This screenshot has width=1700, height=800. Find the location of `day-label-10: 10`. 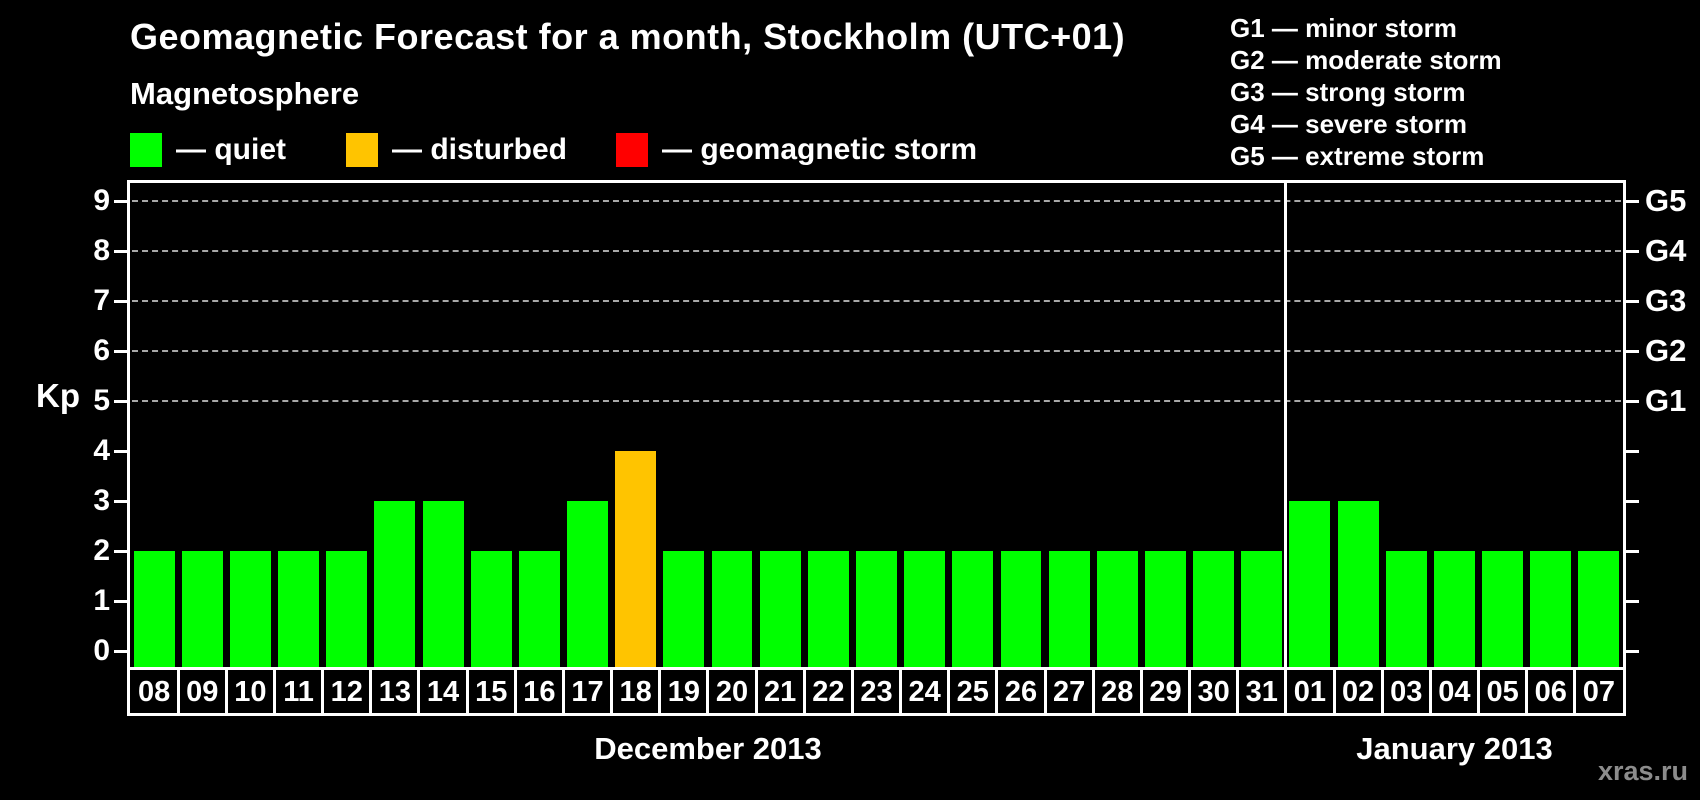

day-label-10: 10 is located at coordinates (250, 692).